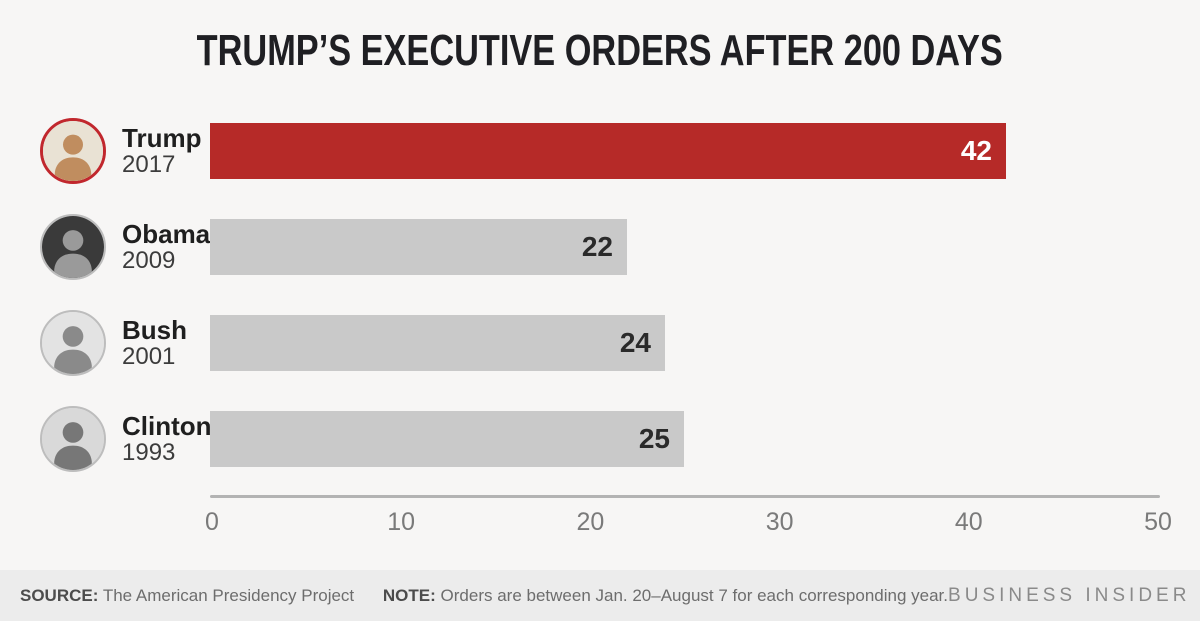  What do you see at coordinates (149, 260) in the screenshot?
I see `president-year: 2009` at bounding box center [149, 260].